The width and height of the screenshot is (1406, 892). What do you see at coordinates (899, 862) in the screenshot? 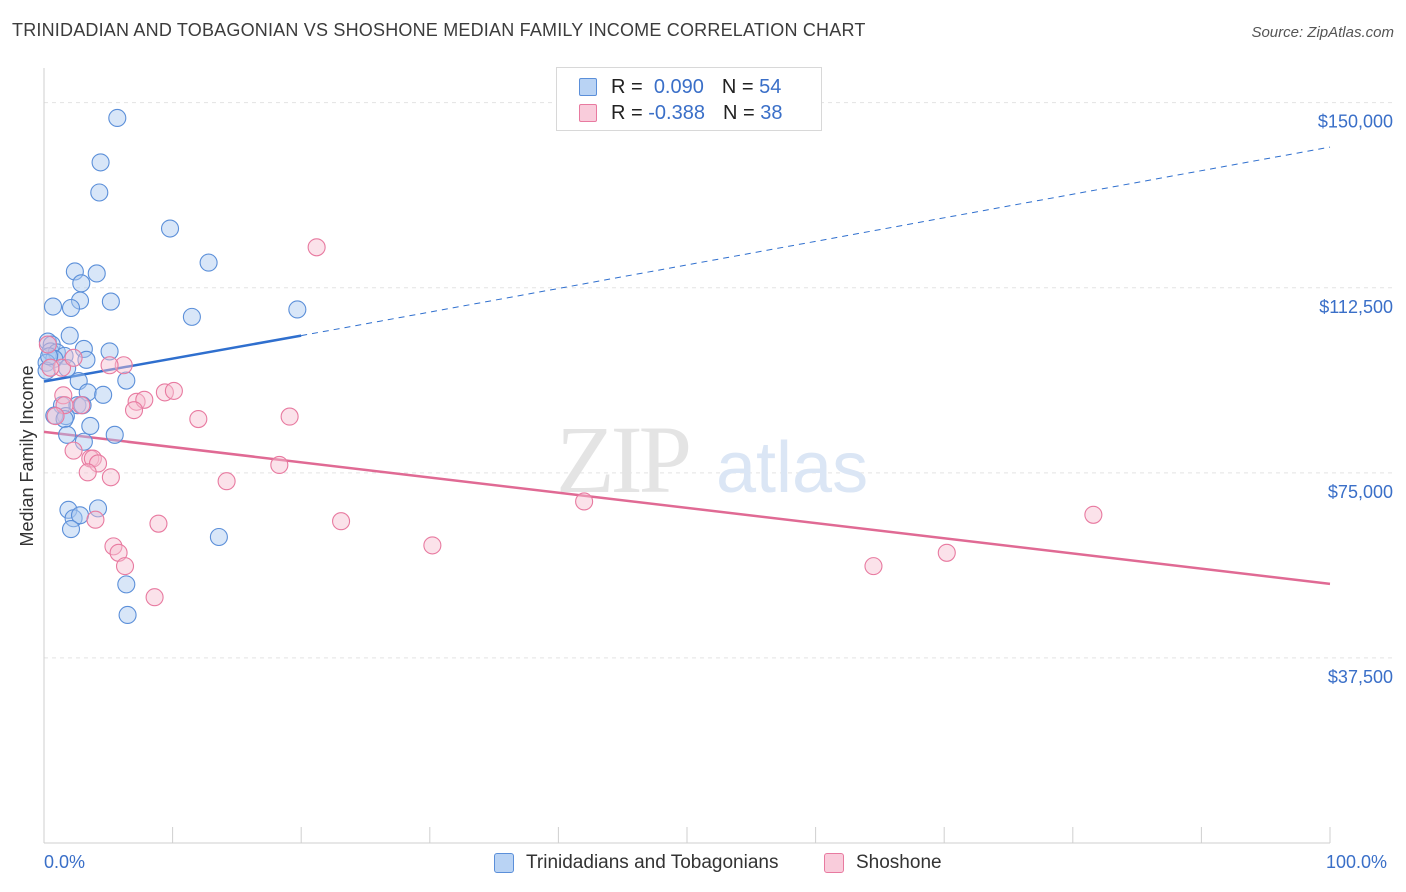
I see `series-legend-label: Shoshone` at bounding box center [899, 862].